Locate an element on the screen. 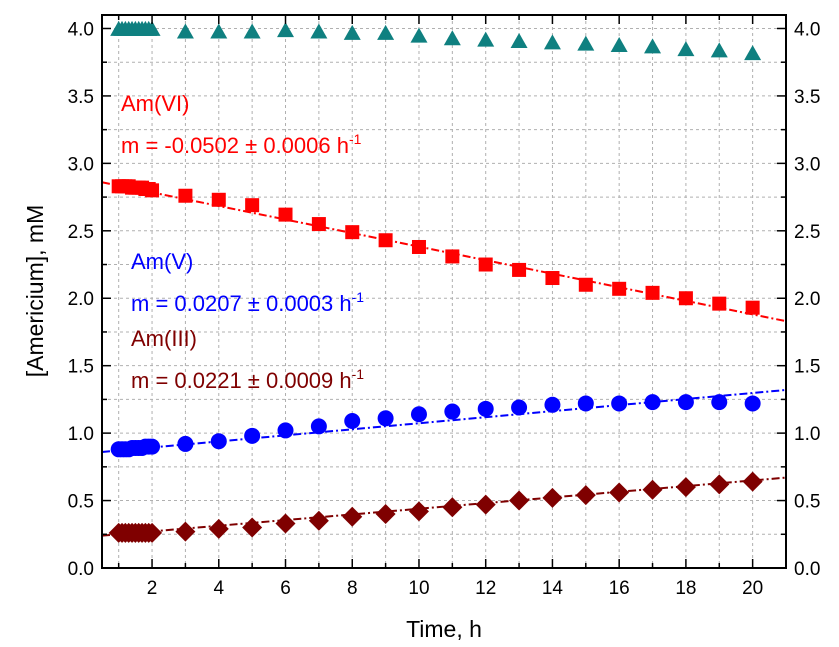 Image resolution: width=839 pixels, height=647 pixels. x-tick-label: 16 is located at coordinates (619, 588).